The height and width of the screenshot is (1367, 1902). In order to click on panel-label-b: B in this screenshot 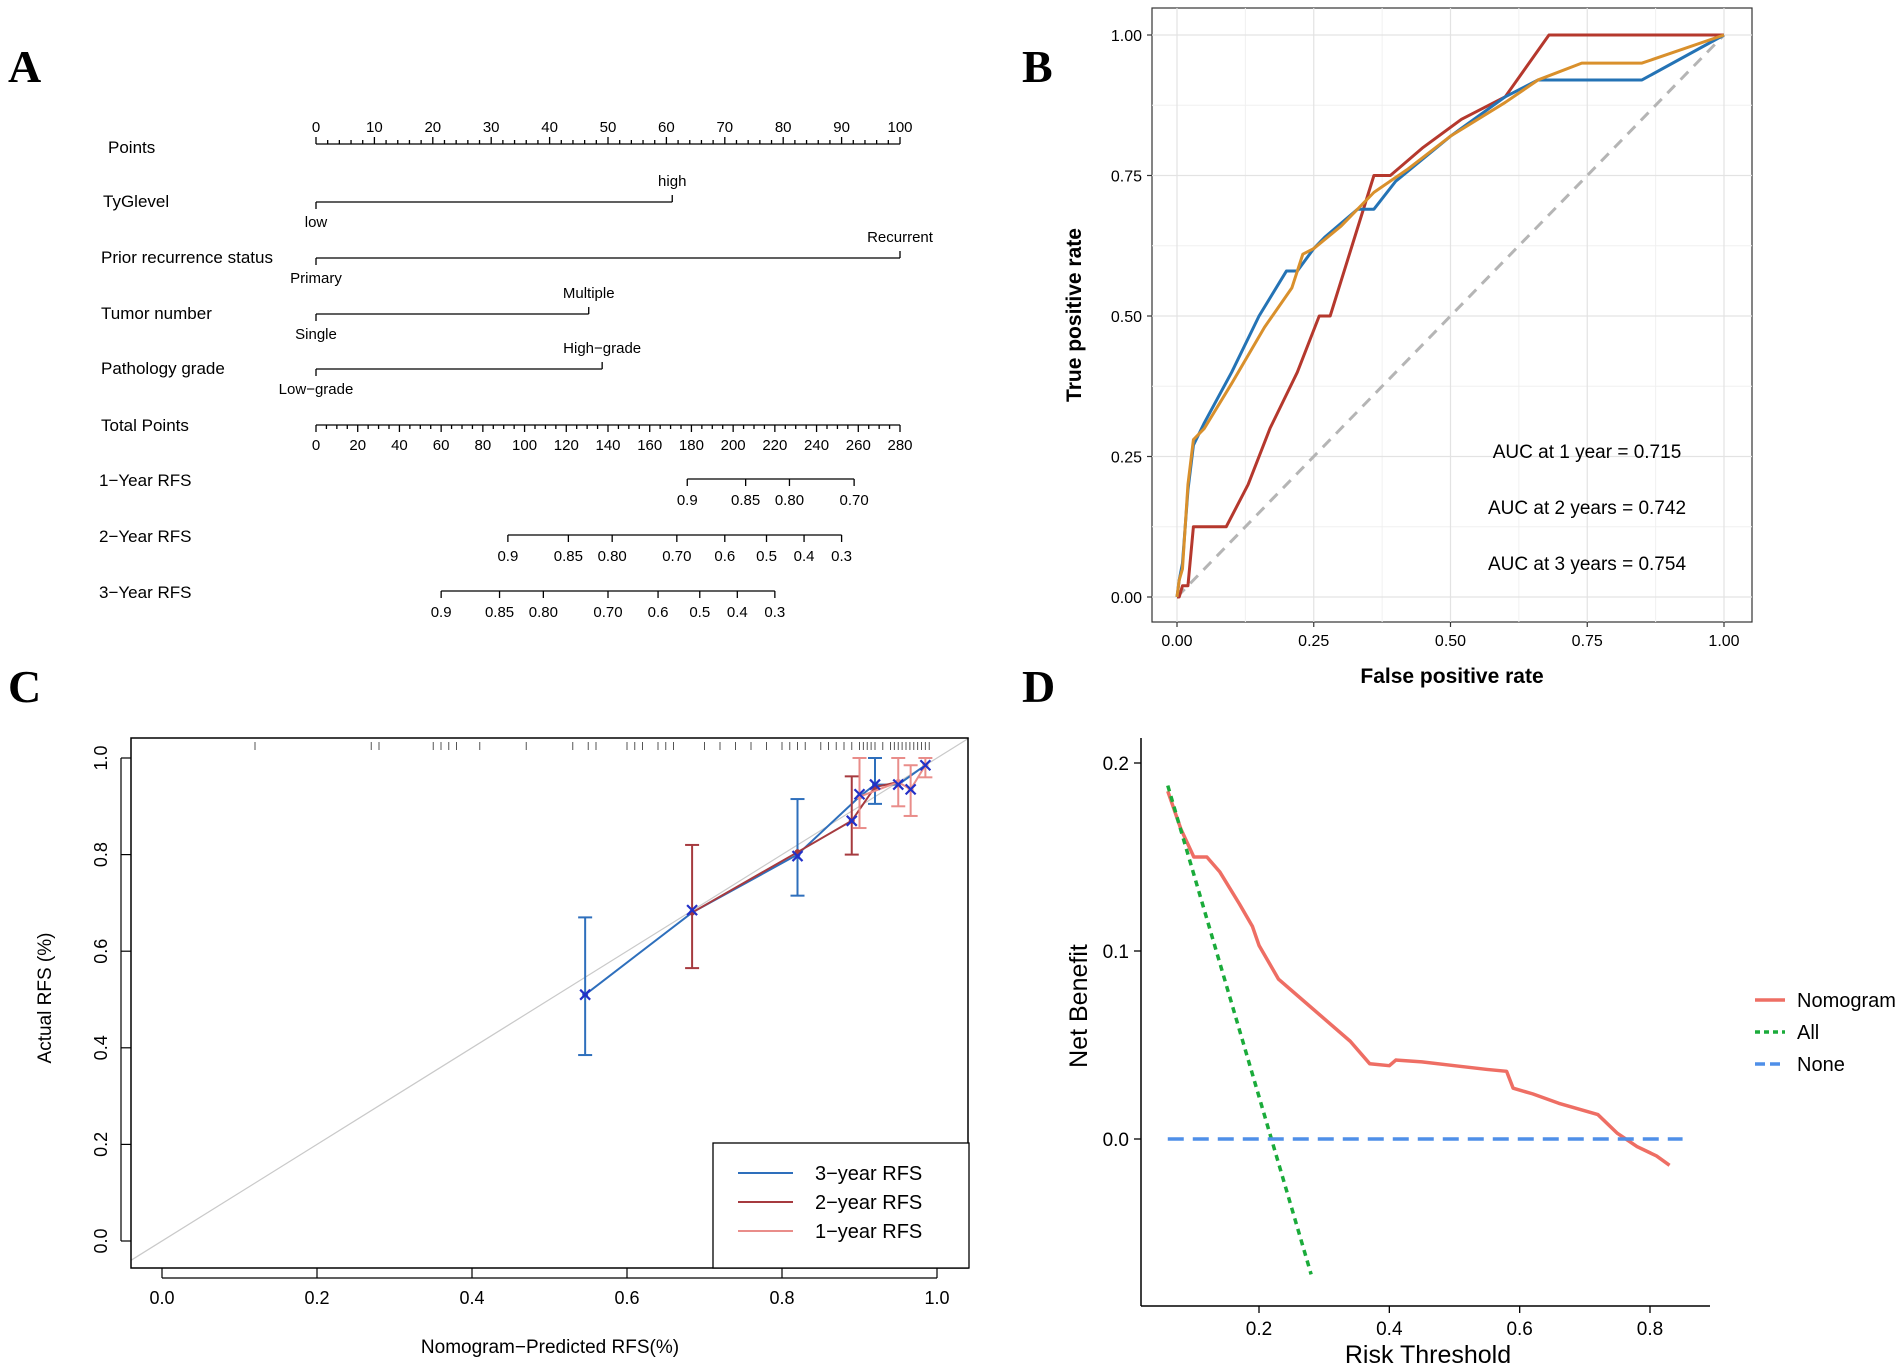, I will do `click(1037, 66)`.